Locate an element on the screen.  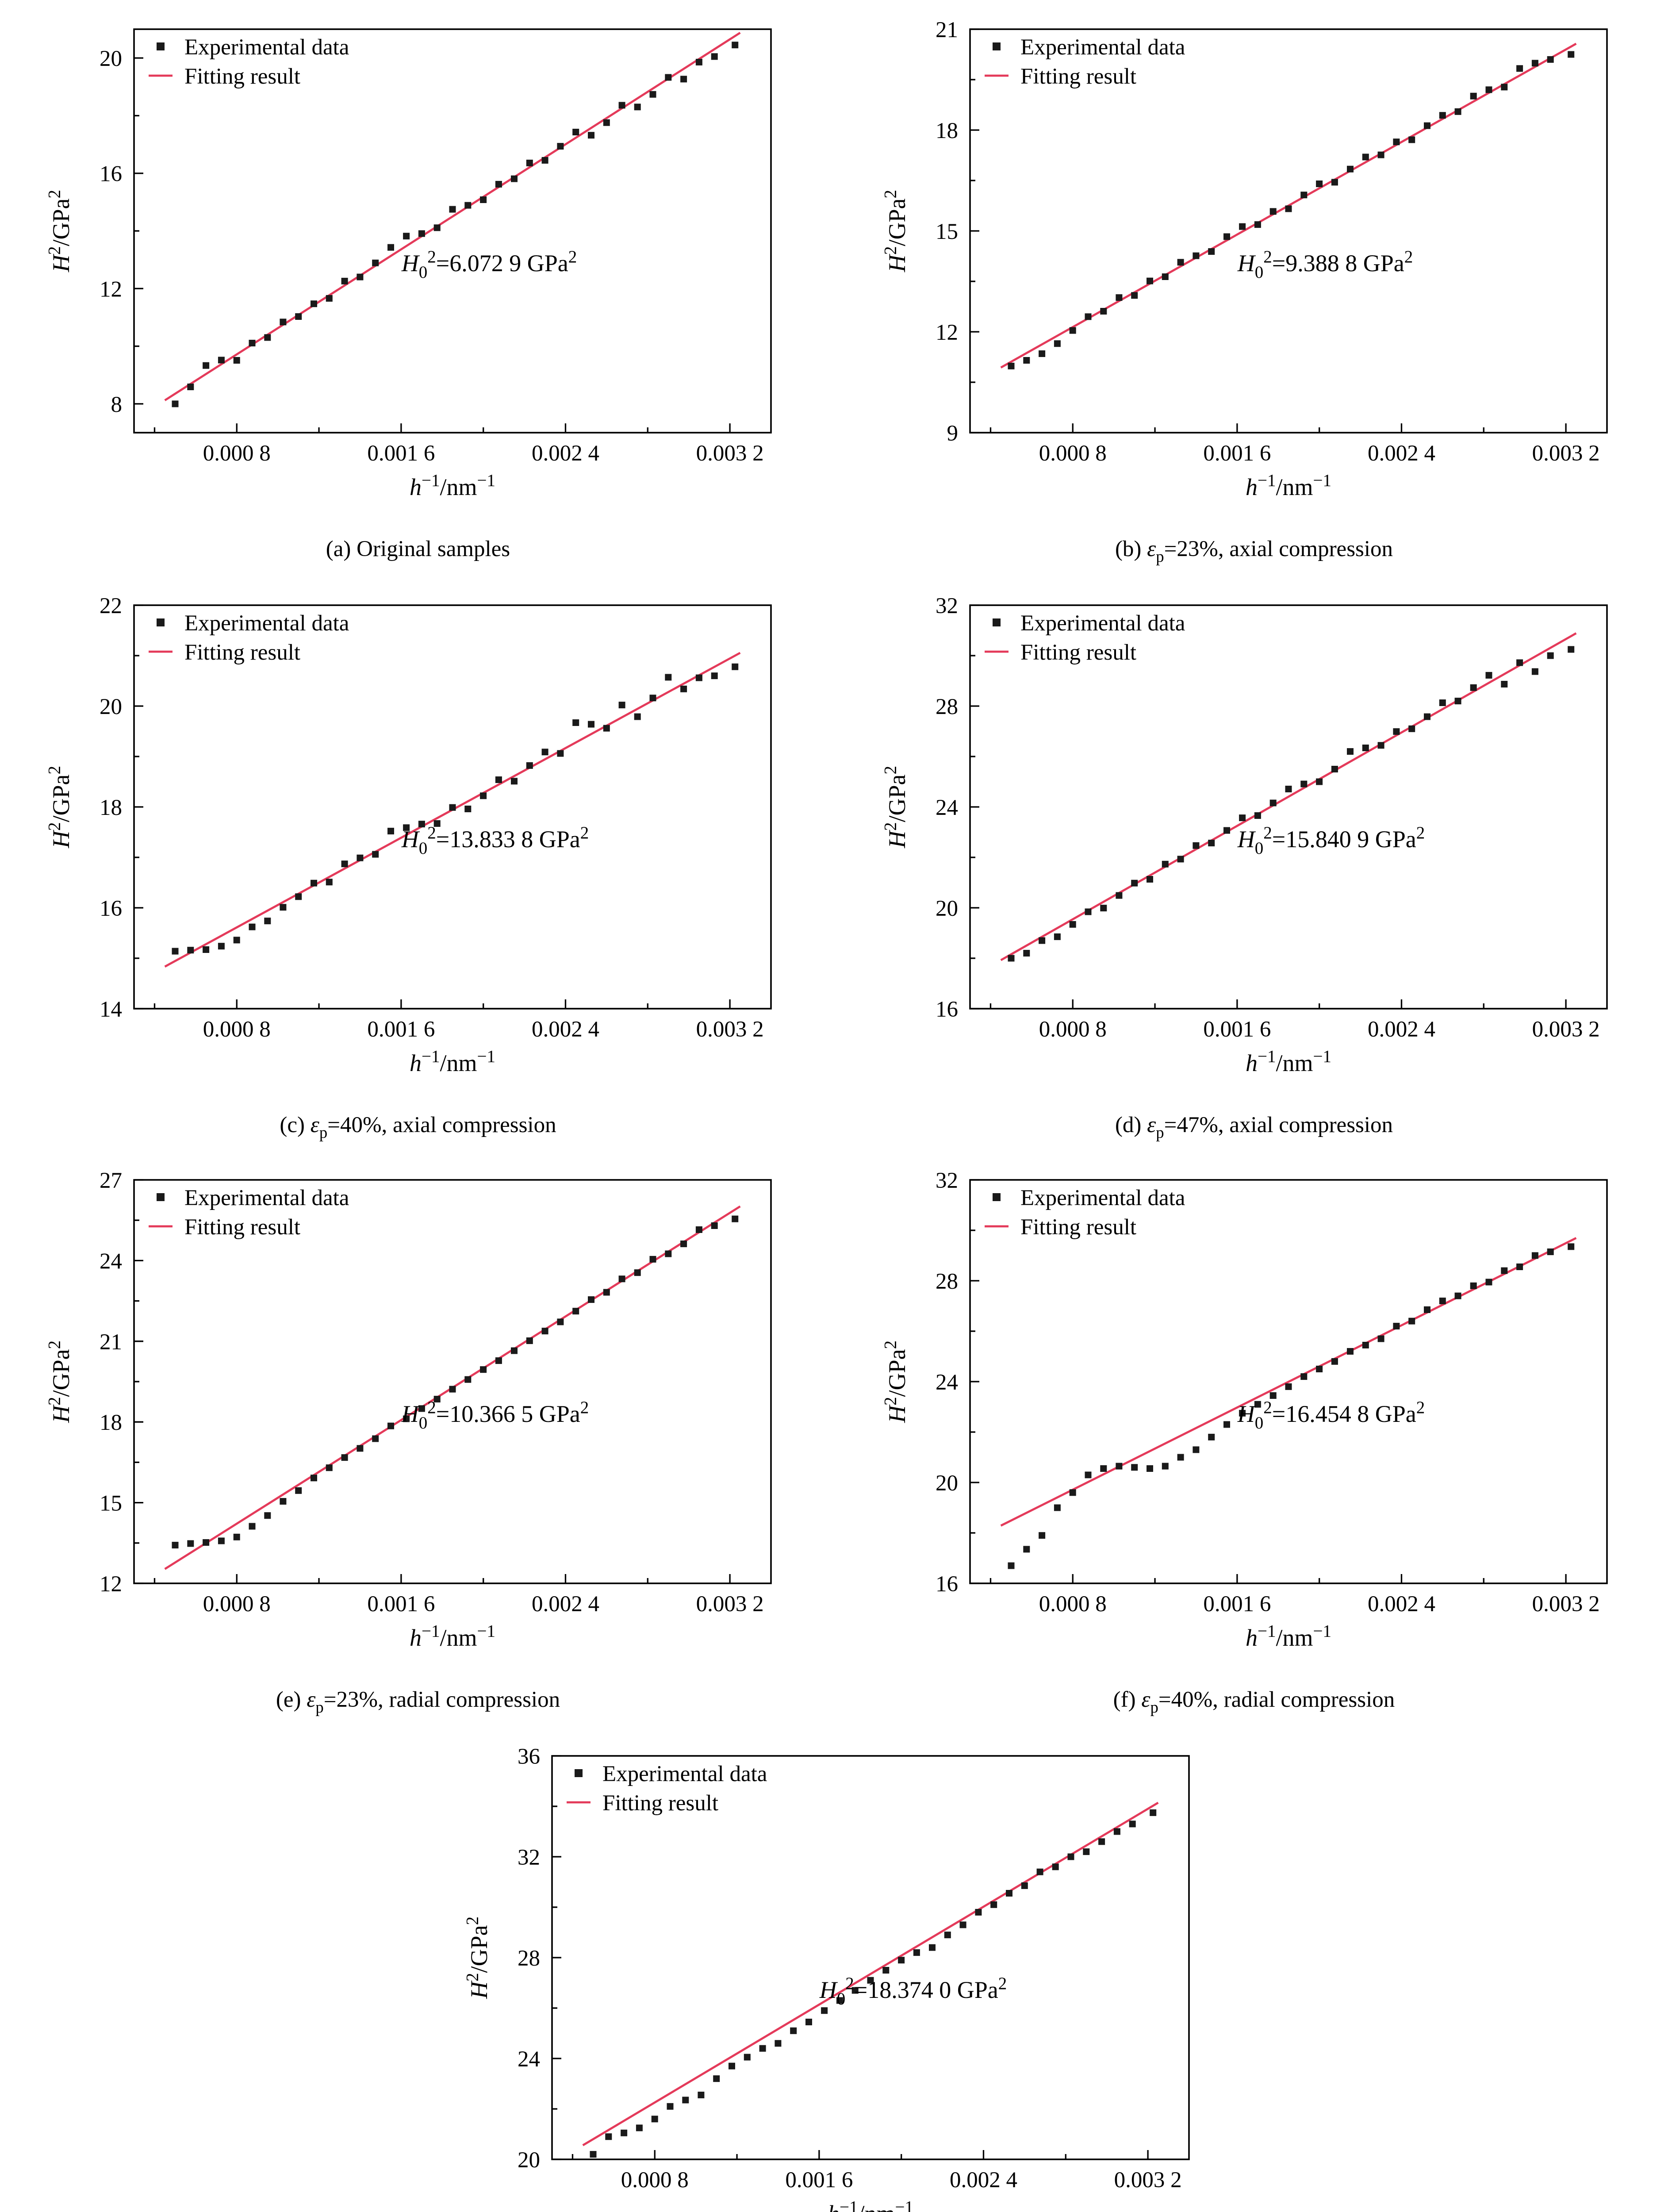
caption-b: (b) εp=23%, axial compression is located at coordinates (1254, 551).